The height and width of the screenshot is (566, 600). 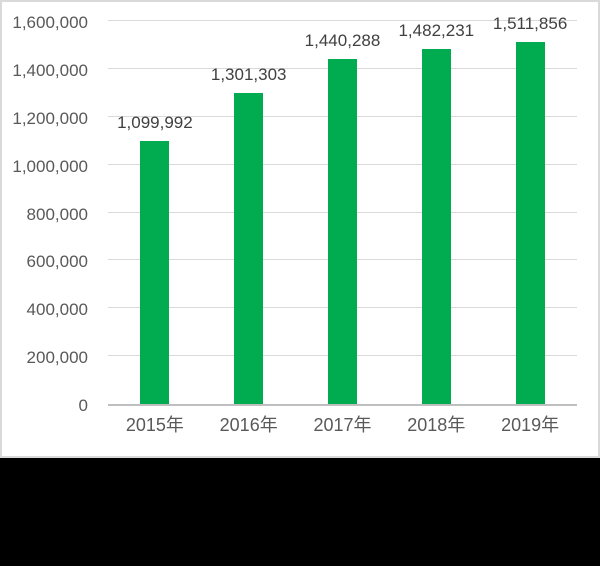 I want to click on x-axis-category-label: 2015年, so click(x=154, y=425).